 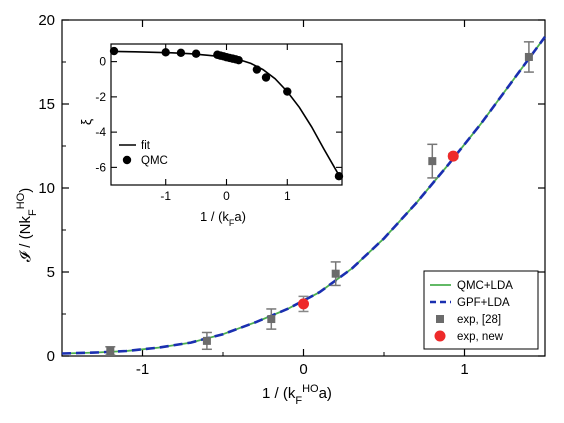 What do you see at coordinates (310, 389) in the screenshot?
I see `x-axis-label-xlabel_sup: HO` at bounding box center [310, 389].